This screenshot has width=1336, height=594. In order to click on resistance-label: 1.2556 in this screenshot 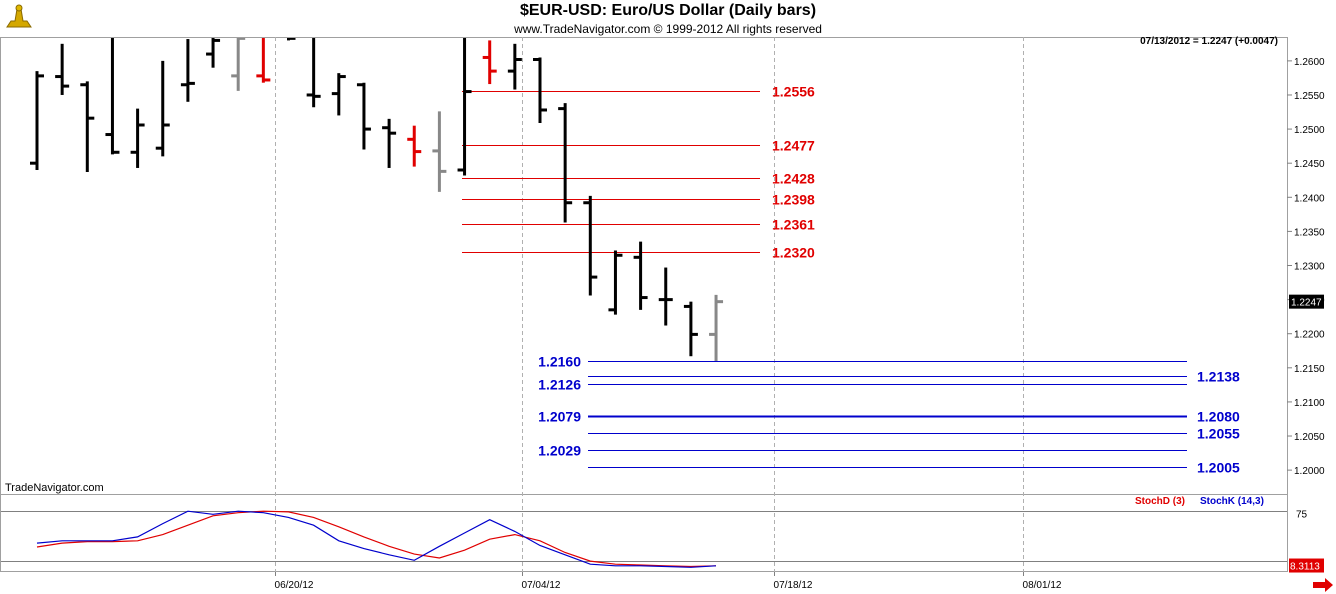, I will do `click(793, 92)`.